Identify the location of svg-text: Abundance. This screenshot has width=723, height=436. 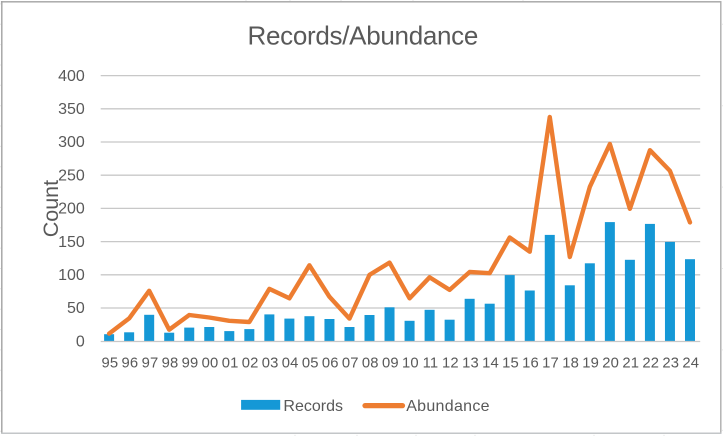
(448, 406).